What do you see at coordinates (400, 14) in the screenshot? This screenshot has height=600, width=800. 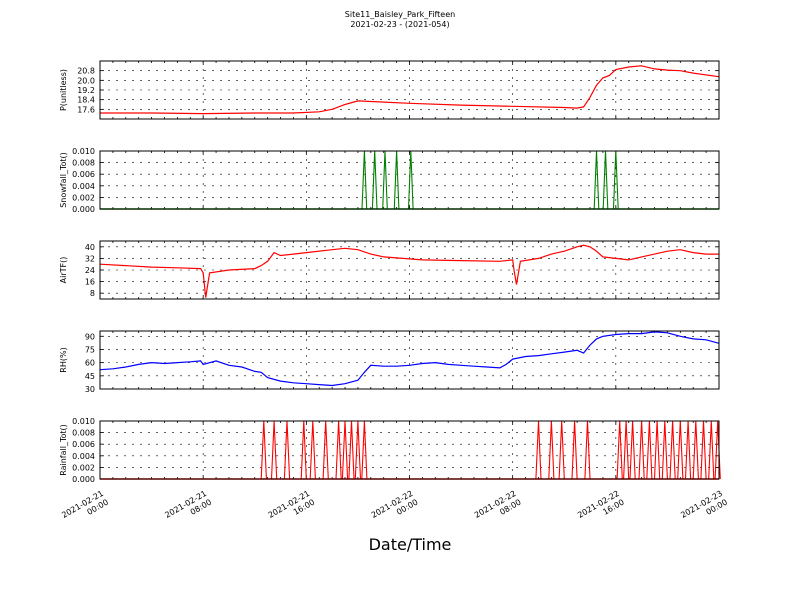 I see `chart-title: Site11_Baisley_Park_Fifteen` at bounding box center [400, 14].